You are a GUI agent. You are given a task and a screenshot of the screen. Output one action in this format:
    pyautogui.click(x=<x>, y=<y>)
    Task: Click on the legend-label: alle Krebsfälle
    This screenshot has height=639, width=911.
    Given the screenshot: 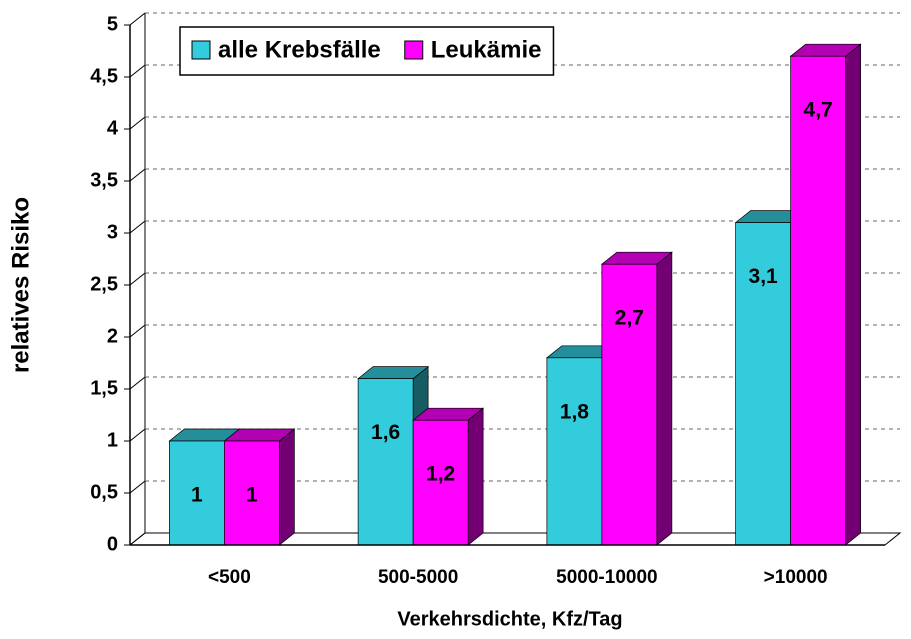 What is the action you would take?
    pyautogui.click(x=299, y=49)
    